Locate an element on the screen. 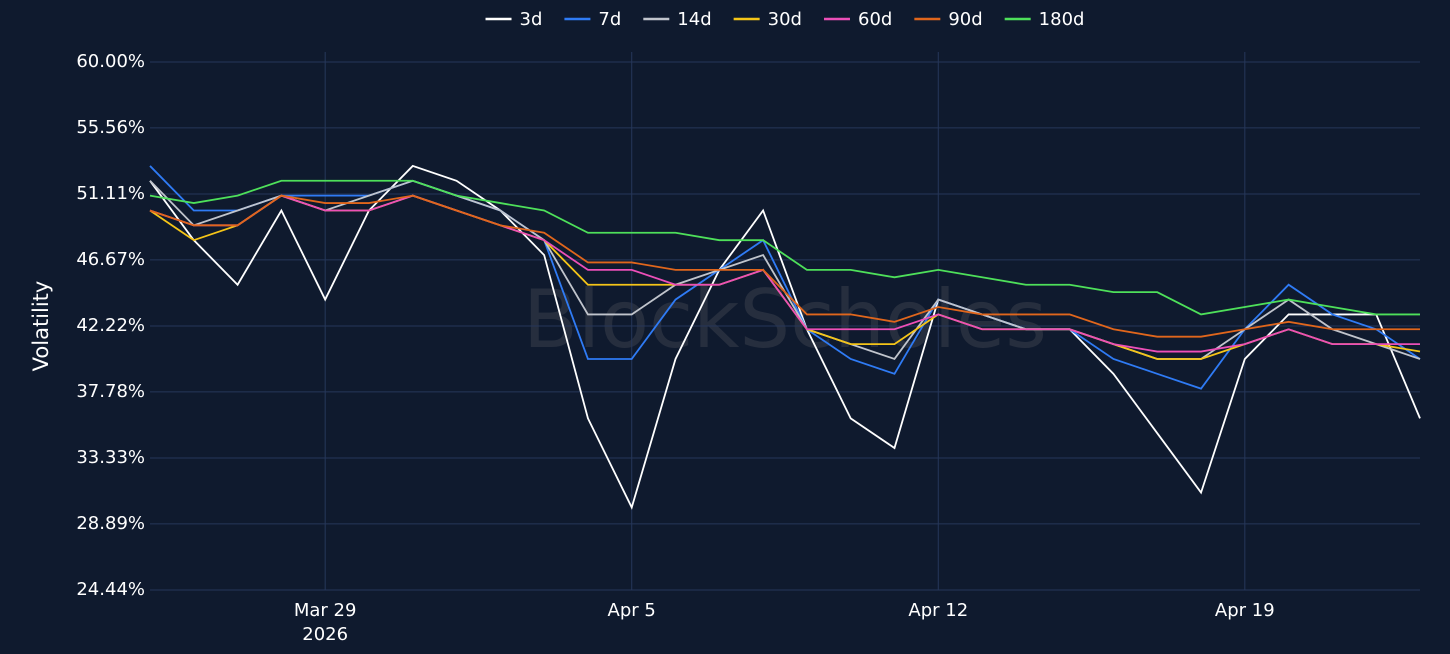  x-tick-label: Mar 29 2026 is located at coordinates (325, 622).